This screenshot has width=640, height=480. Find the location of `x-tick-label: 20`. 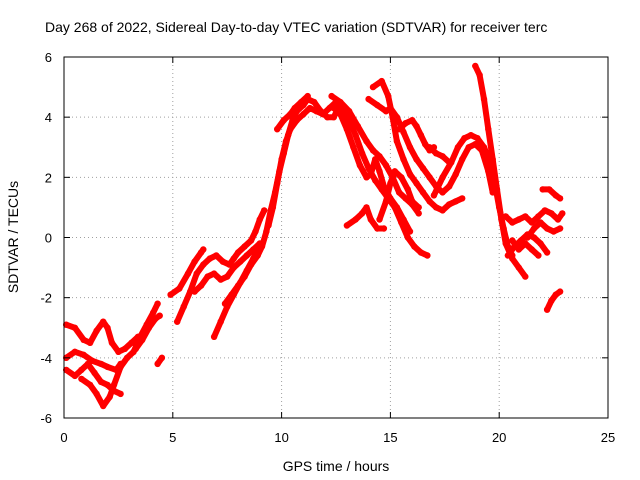

x-tick-label: 20 is located at coordinates (499, 437).